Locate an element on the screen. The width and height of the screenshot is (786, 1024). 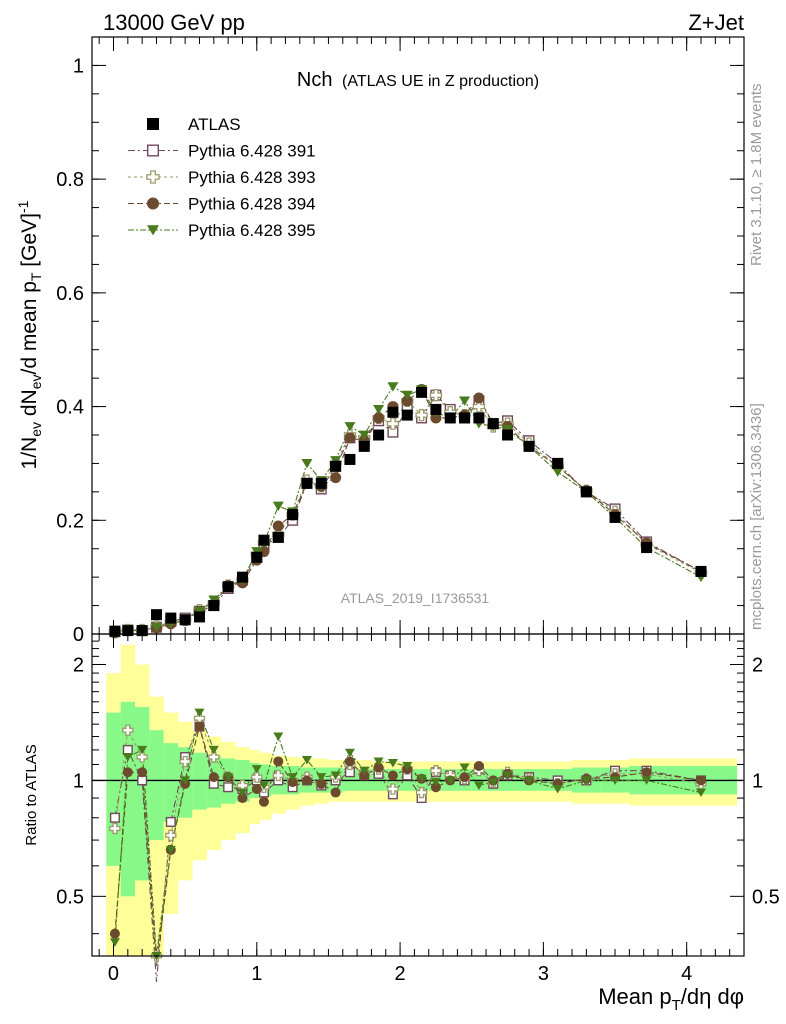
main-title-main: Nch is located at coordinates (315, 80).